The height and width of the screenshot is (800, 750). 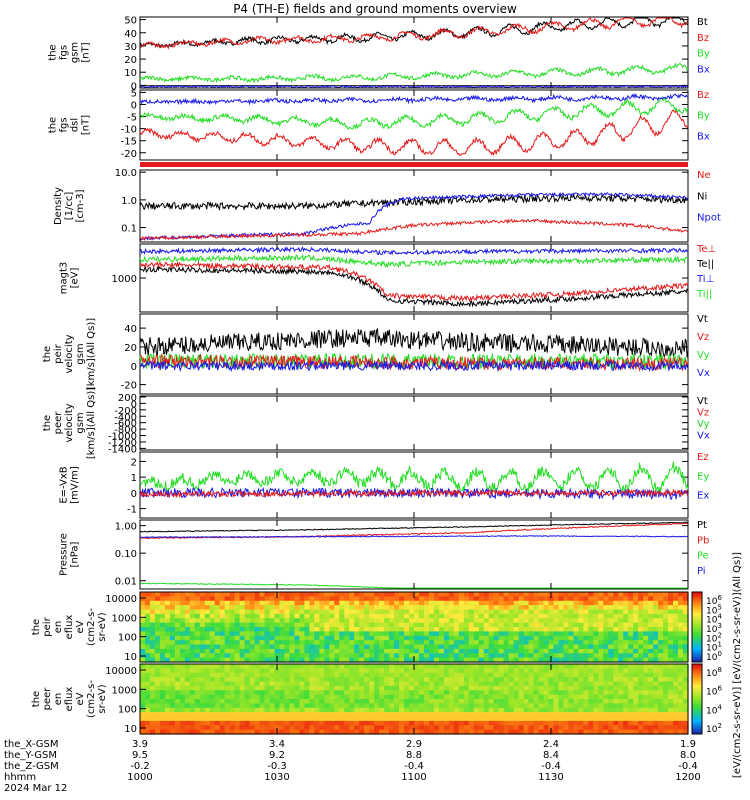 What do you see at coordinates (47, 626) in the screenshot?
I see `ylabel-line: peir` at bounding box center [47, 626].